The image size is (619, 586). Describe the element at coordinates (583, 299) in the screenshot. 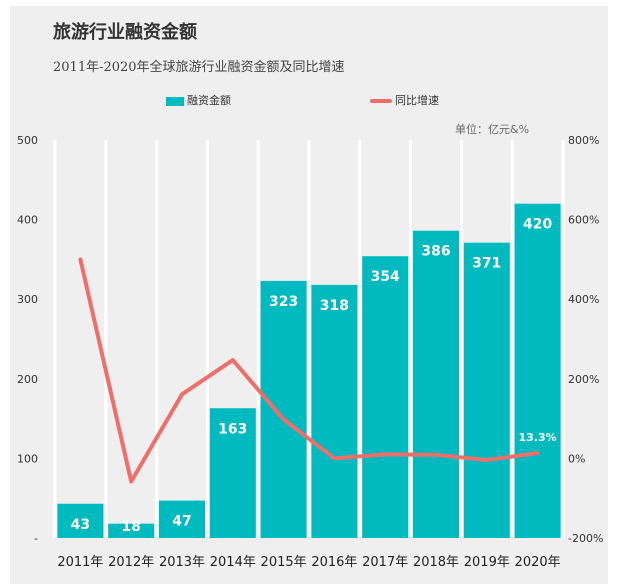

I see `y-right-tick-label: 400%` at that location.